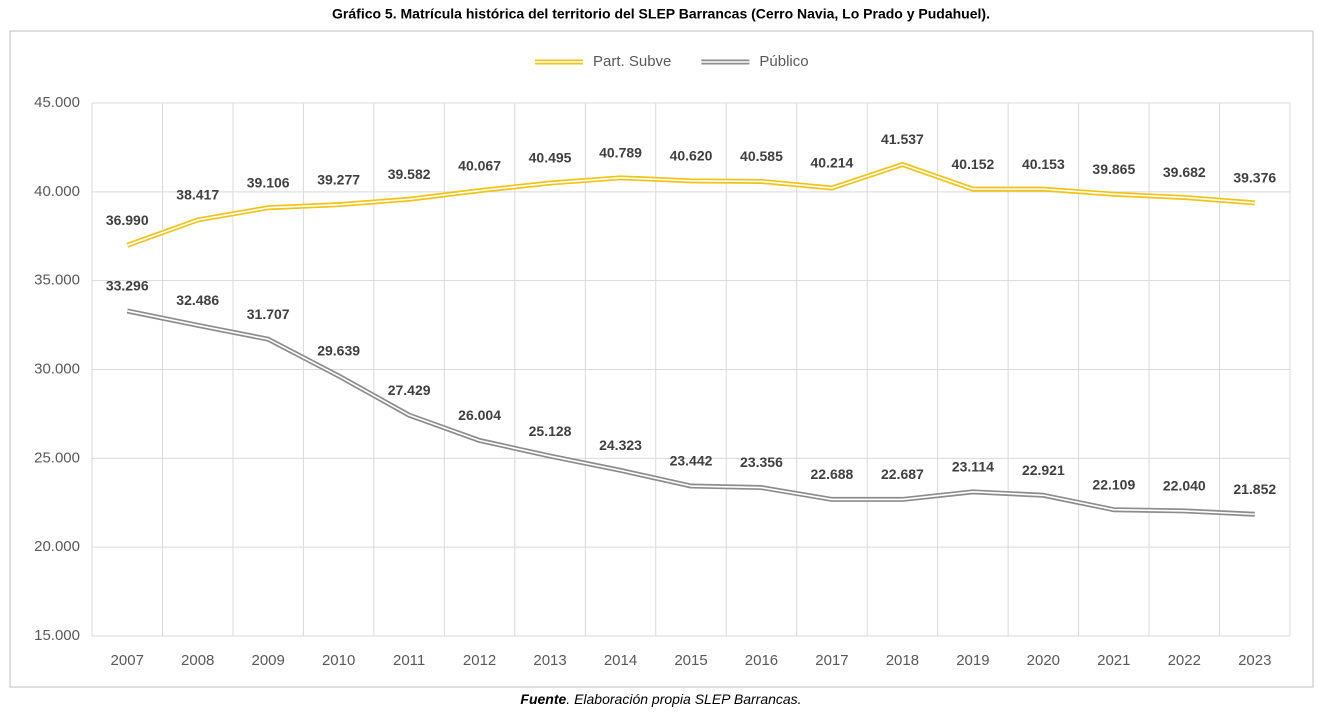 Image resolution: width=1322 pixels, height=713 pixels. Describe the element at coordinates (761, 462) in the screenshot. I see `data-label: 23.356` at that location.